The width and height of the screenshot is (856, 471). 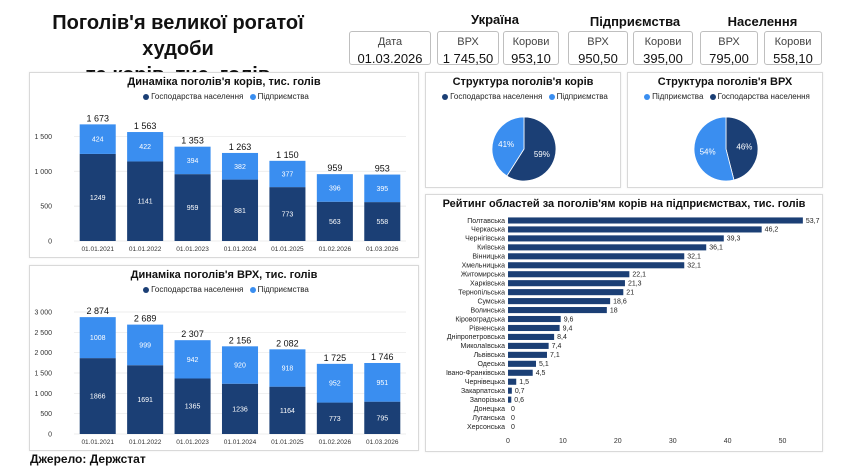 What do you see at coordinates (43, 172) in the screenshot?
I see `cows-ytick-label: 1 000` at bounding box center [43, 172].